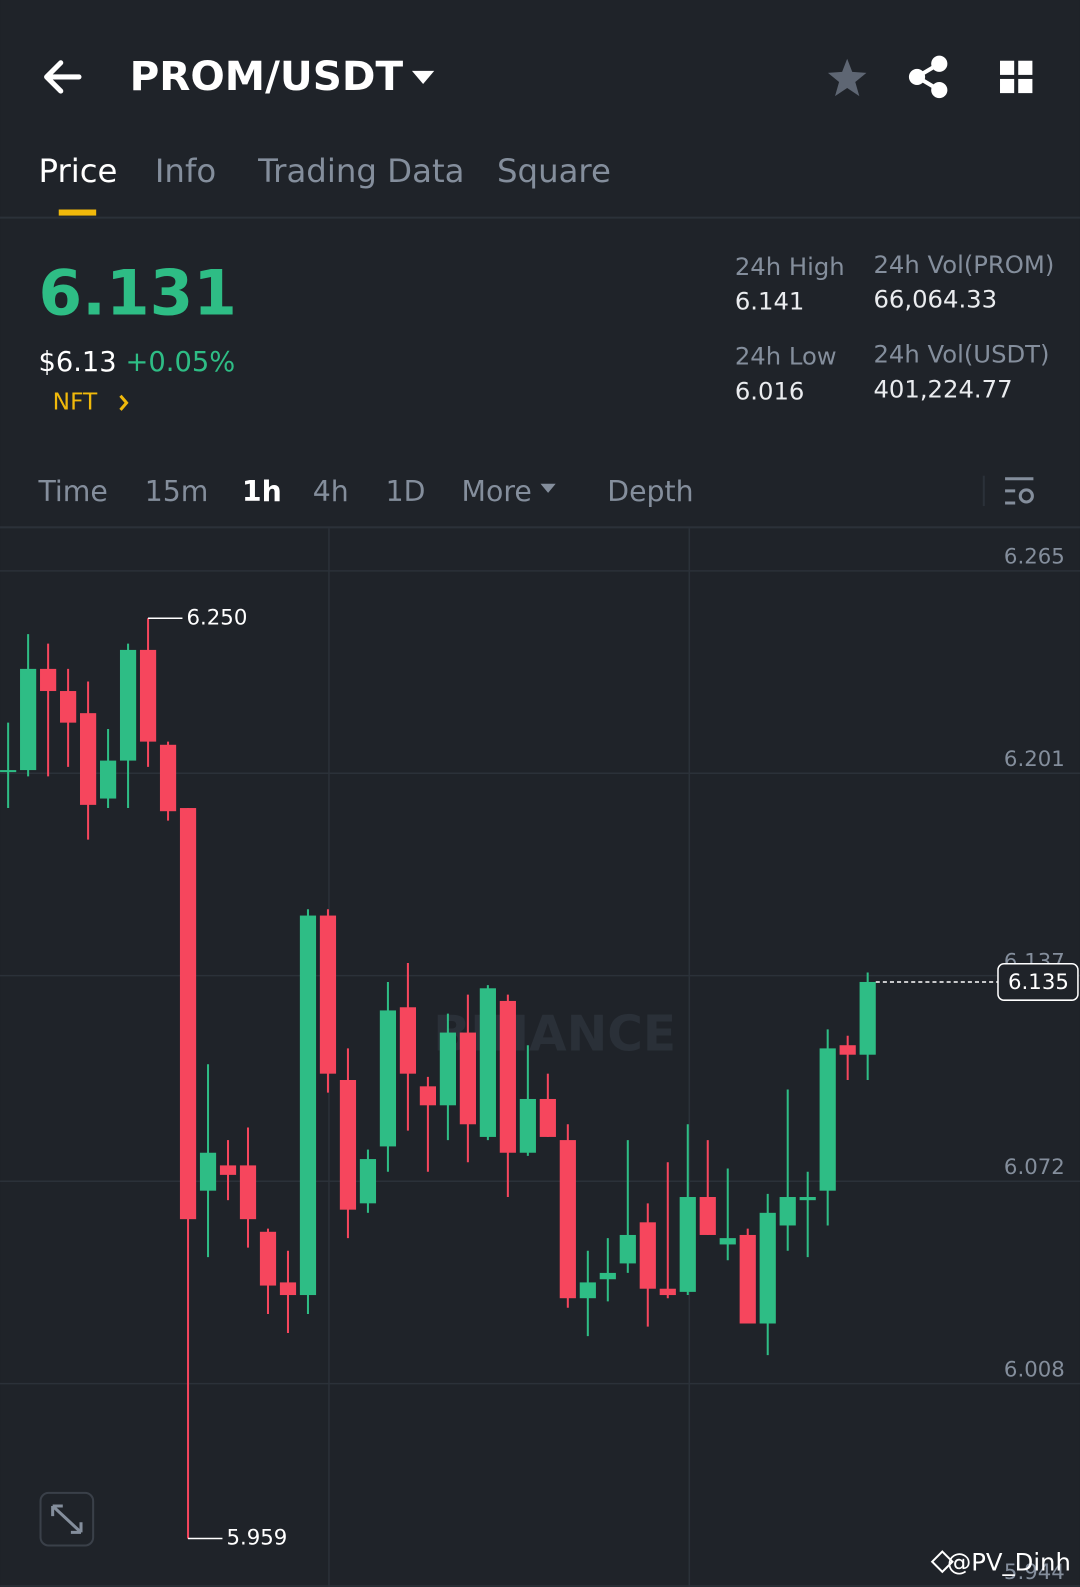  What do you see at coordinates (650, 491) in the screenshot?
I see `timeframe: Depth` at bounding box center [650, 491].